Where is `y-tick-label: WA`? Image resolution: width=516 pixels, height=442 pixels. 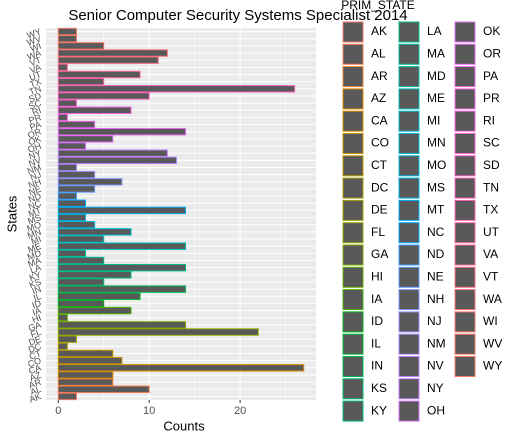 y-tick-label: WA is located at coordinates (34, 55).